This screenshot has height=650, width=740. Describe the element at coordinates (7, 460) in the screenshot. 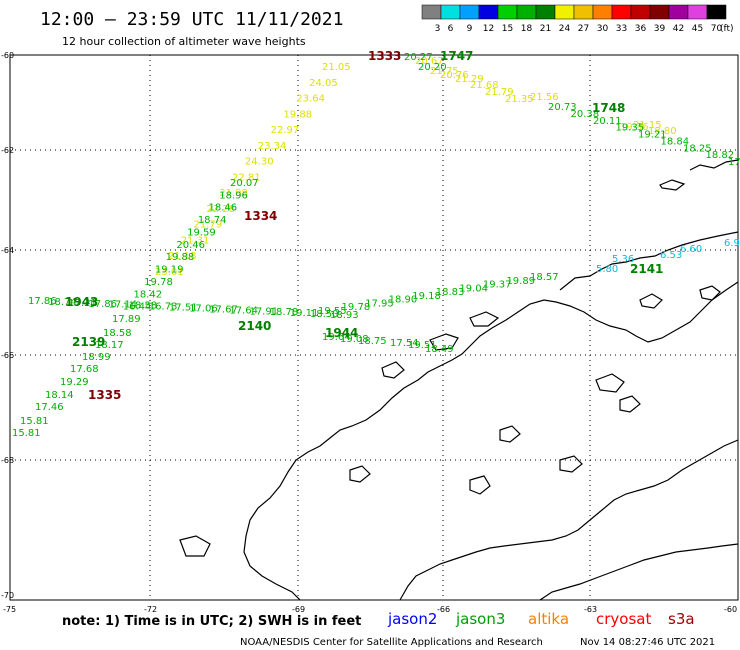

I see `lat-label: -68` at that location.